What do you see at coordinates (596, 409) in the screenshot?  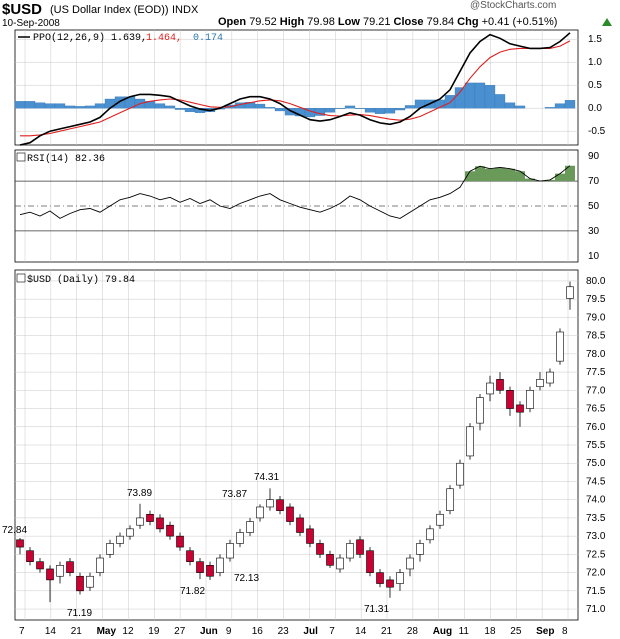 I see `price-ytick-label: 76.5` at bounding box center [596, 409].